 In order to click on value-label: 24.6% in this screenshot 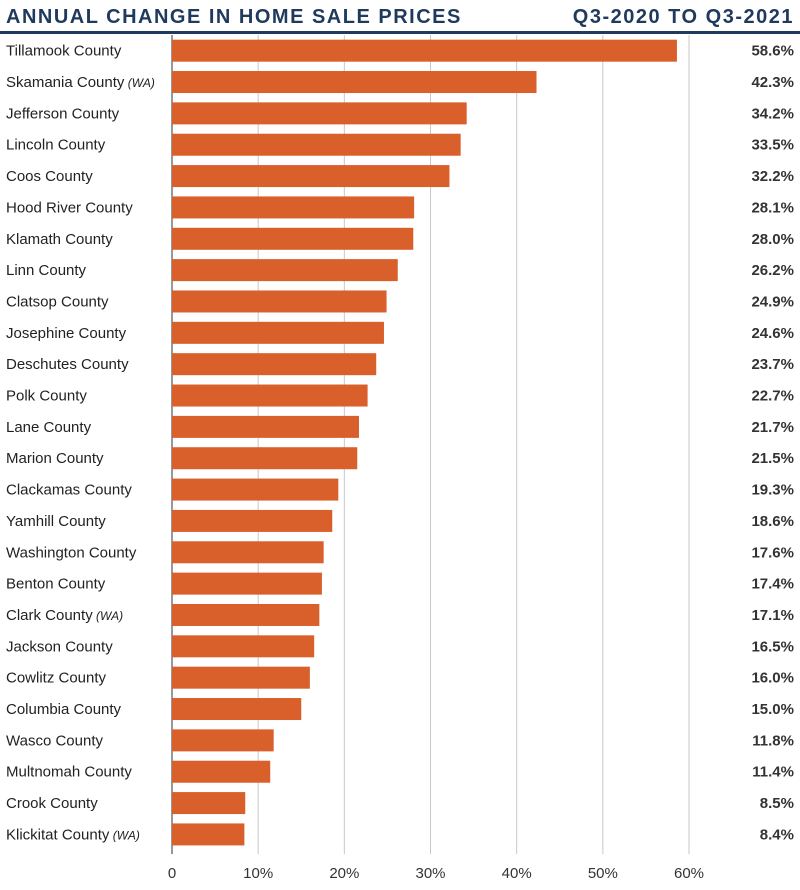, I will do `click(772, 333)`.